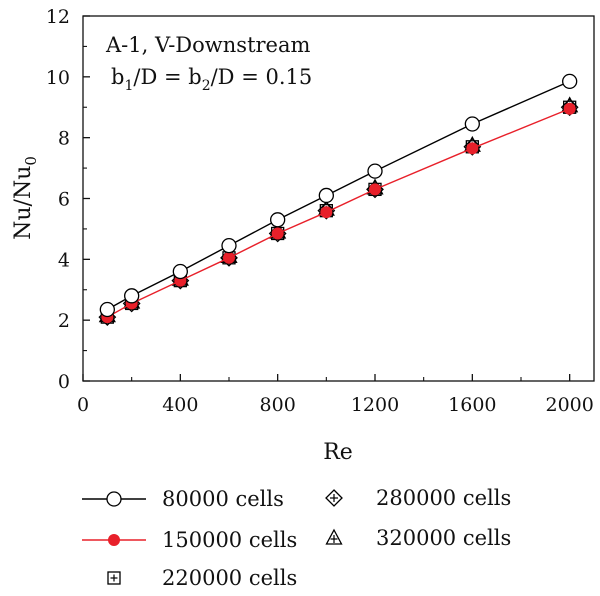 Image resolution: width=600 pixels, height=596 pixels. I want to click on y-tick-label: 10, so click(58, 78).